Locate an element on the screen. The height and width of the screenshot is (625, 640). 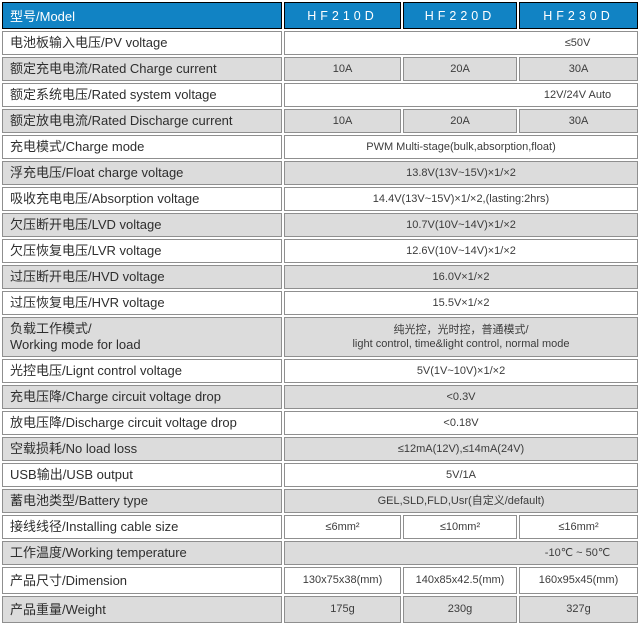
spec-row: 欠压恢复电压/LVR voltage 12.6V(10V~14V)×1/×2 is located at coordinates (320, 251).